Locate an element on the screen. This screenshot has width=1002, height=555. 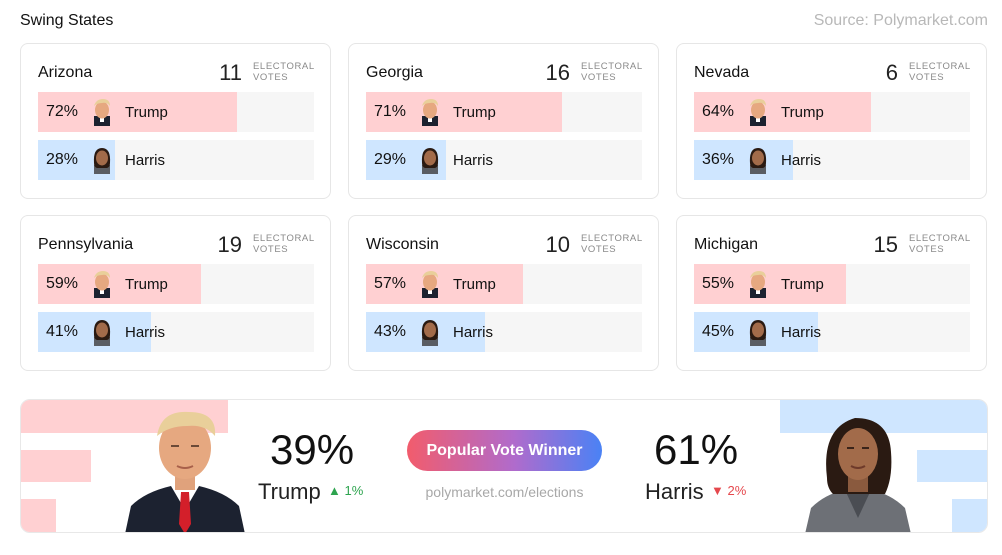
trump-odds-row: 64% Trump is located at coordinates (832, 112).